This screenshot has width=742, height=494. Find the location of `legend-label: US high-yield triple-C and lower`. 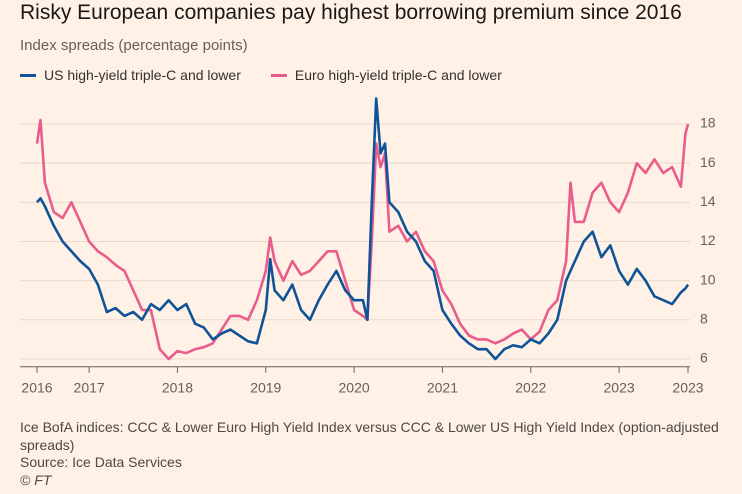

legend-label: US high-yield triple-C and lower is located at coordinates (142, 75).